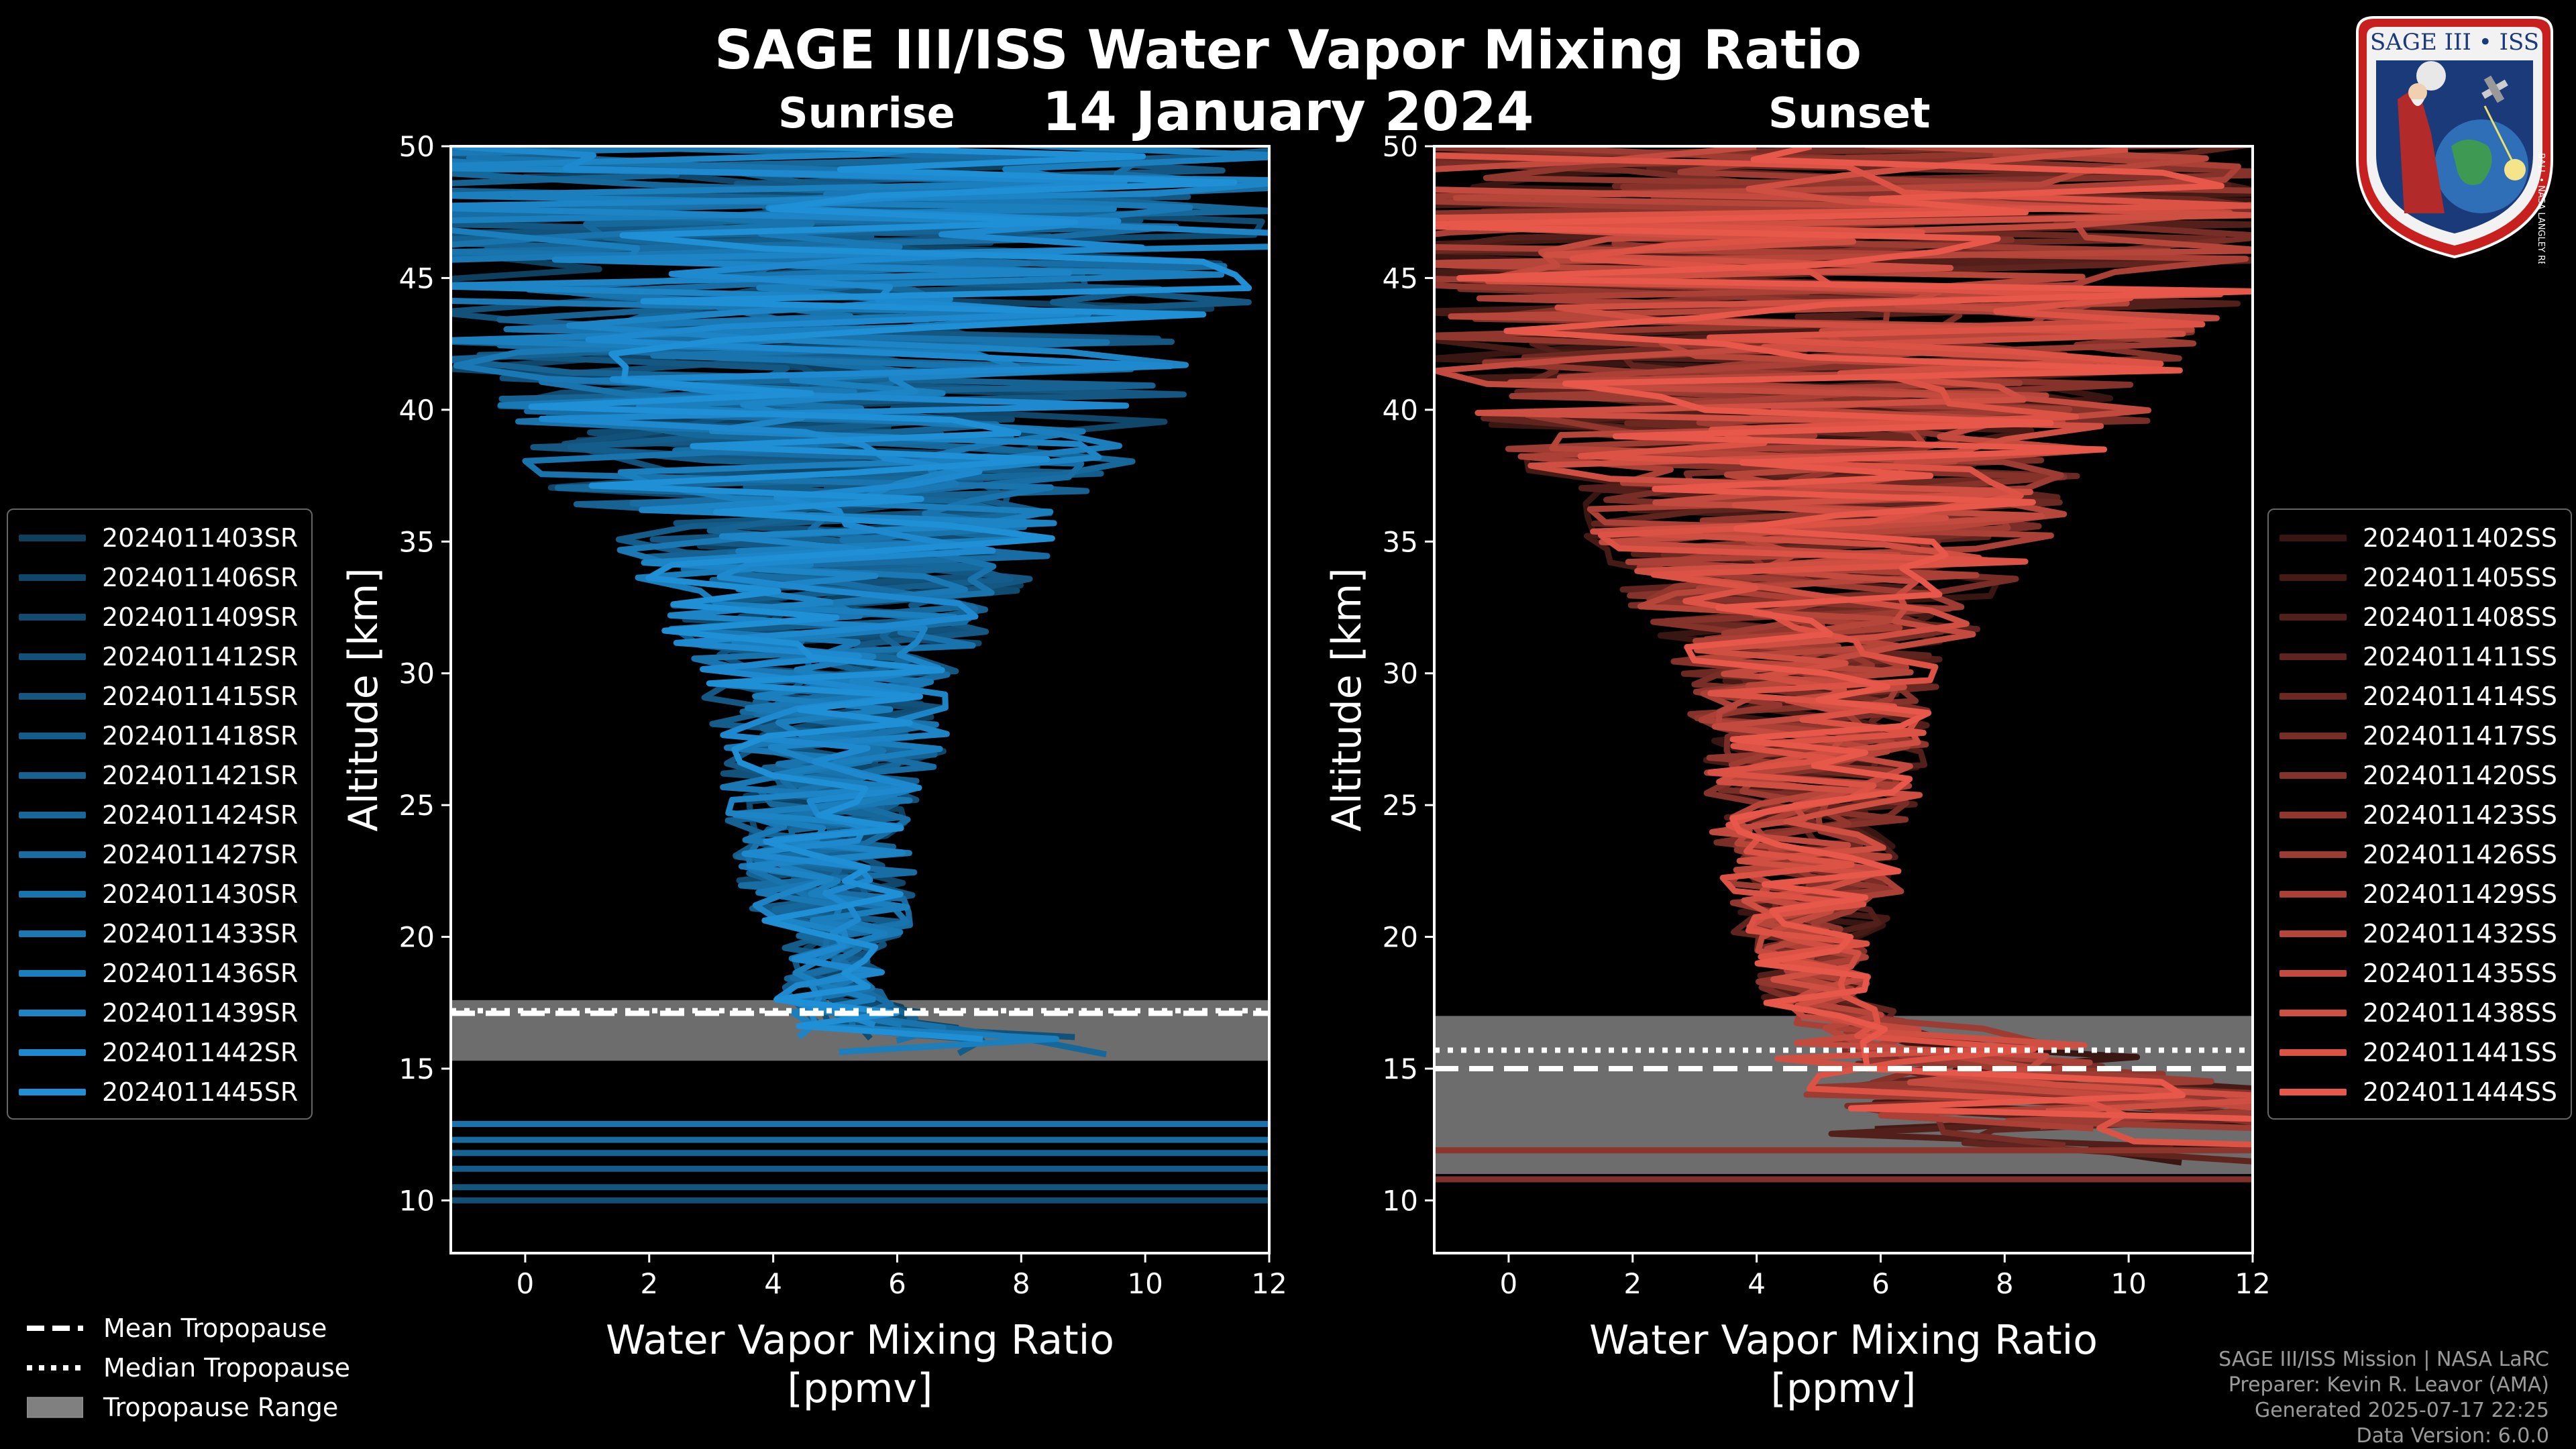  What do you see at coordinates (1288, 50) in the screenshot?
I see `chart-title: SAGE III/ISS Water Vapor Mixing Ratio` at bounding box center [1288, 50].